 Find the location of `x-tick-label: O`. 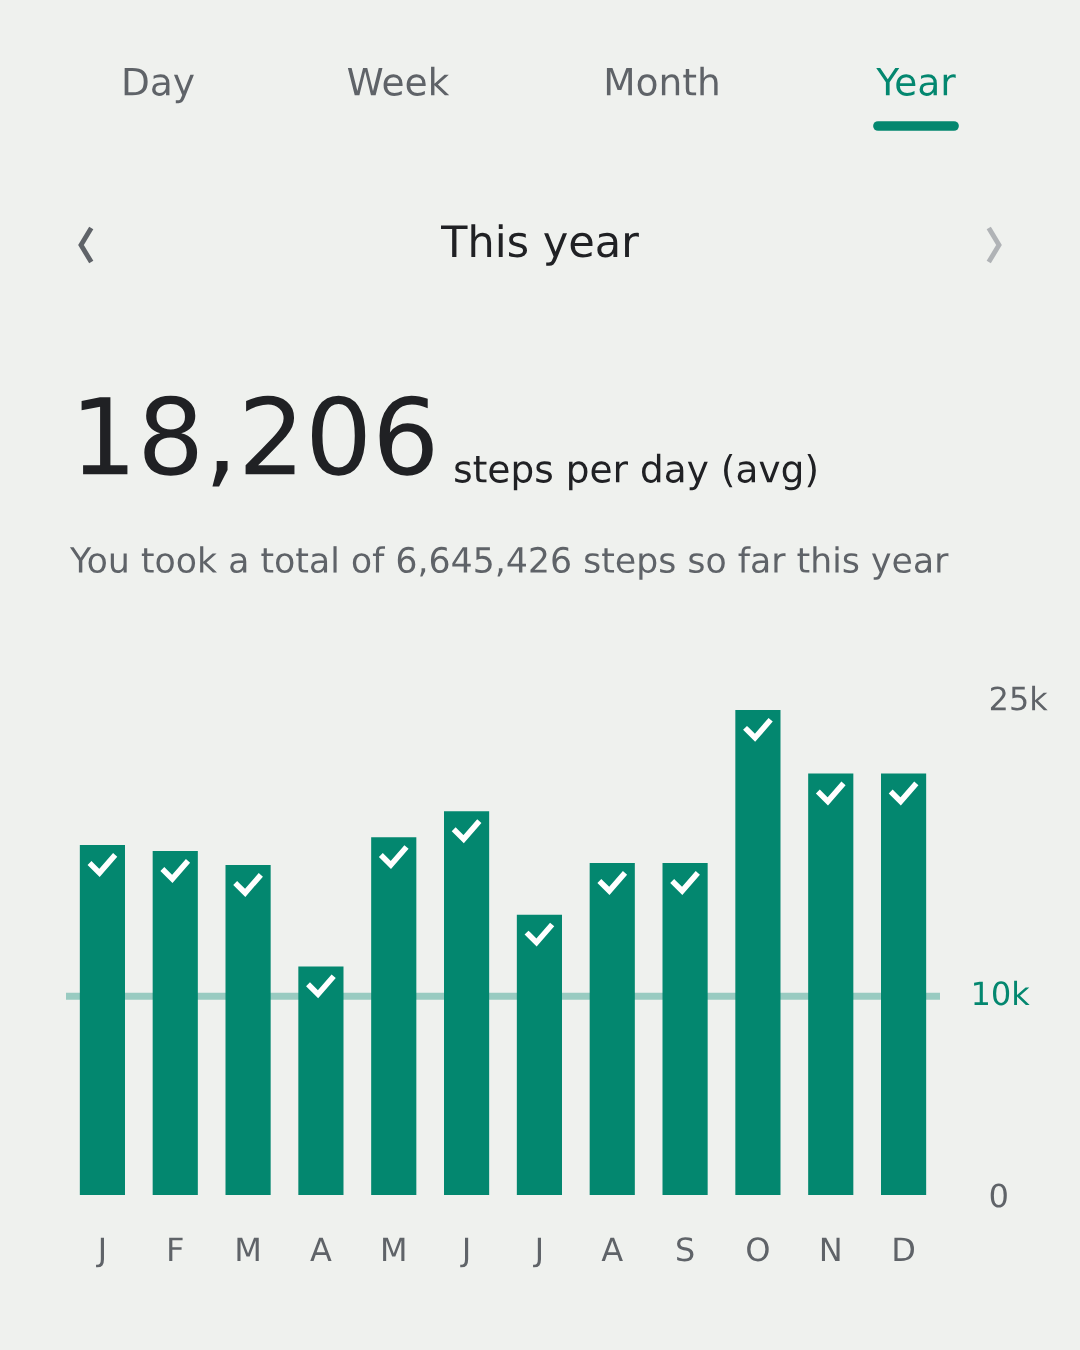

x-tick-label: O is located at coordinates (758, 1249).